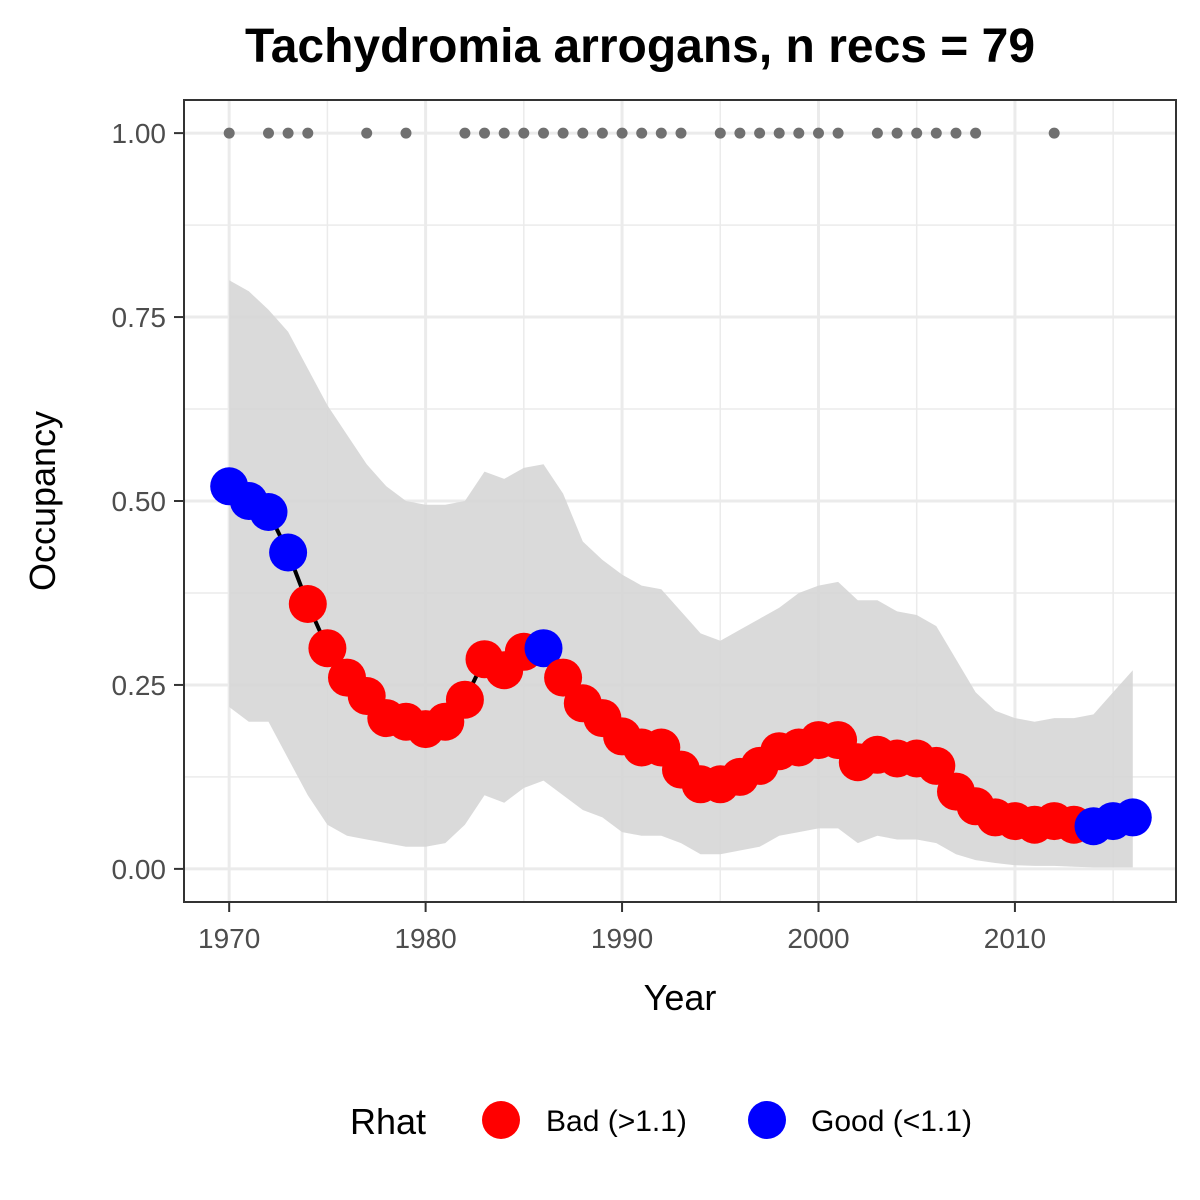  Describe the element at coordinates (139, 133) in the screenshot. I see `y-tick-label: 1.00` at that location.